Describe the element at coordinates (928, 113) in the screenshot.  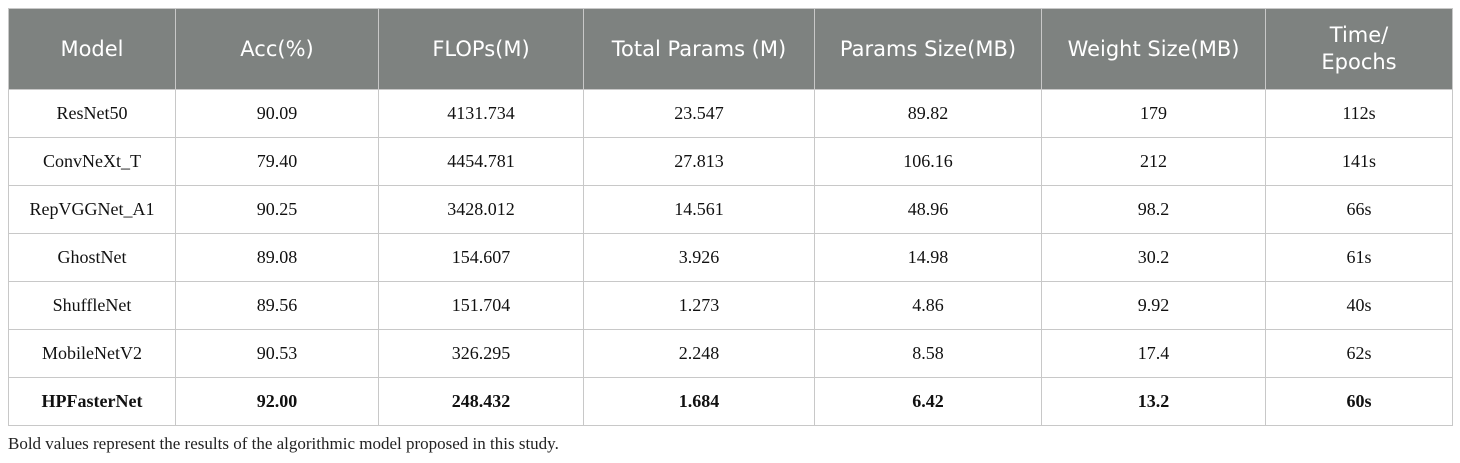
I see `table-cell: 89.82` at that location.